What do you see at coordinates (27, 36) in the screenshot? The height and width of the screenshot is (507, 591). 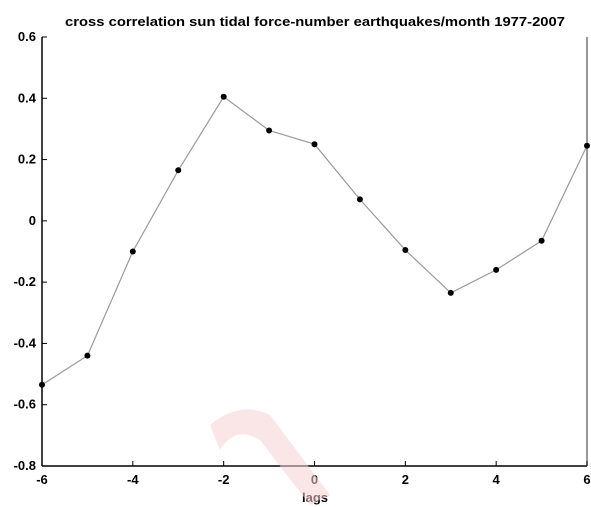 I see `y-tick-label: 0.6` at bounding box center [27, 36].